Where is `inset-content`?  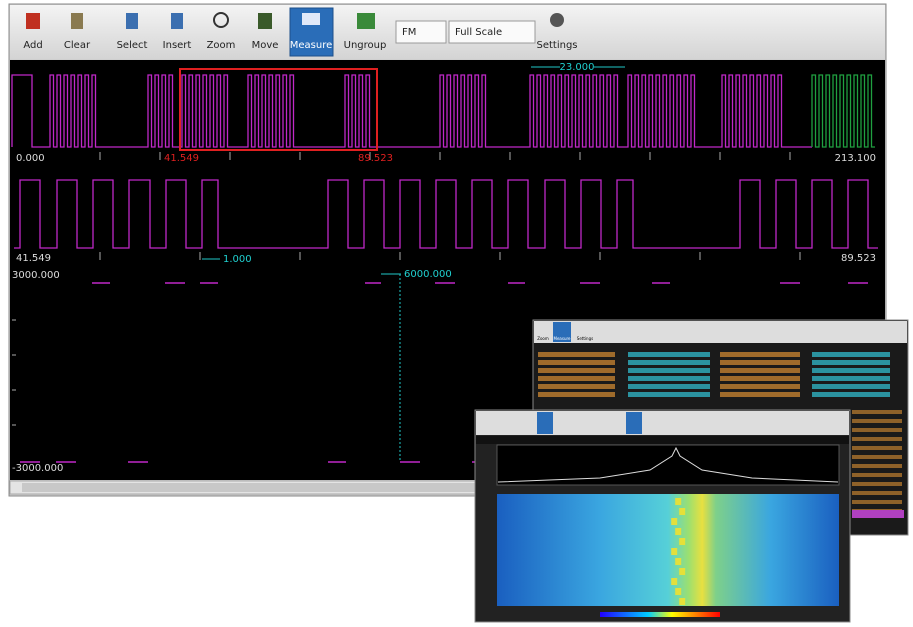
inset-content is located at coordinates (721, 435).